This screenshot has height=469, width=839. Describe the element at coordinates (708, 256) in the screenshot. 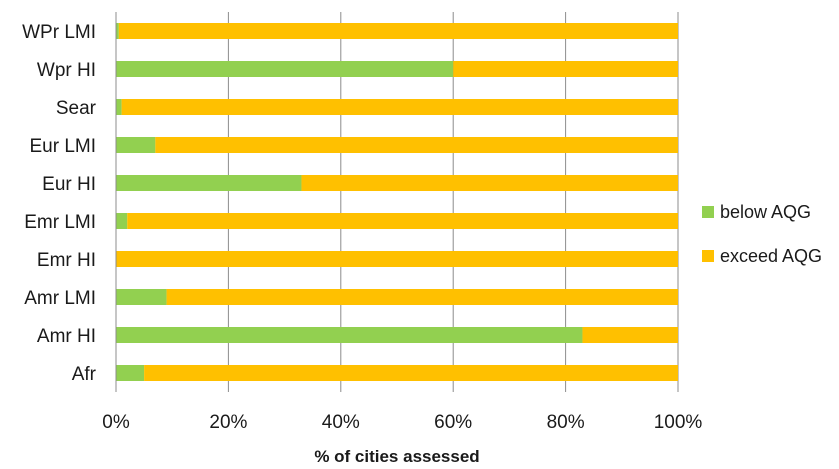

I see `legend-swatch-exceed-aqg` at that location.